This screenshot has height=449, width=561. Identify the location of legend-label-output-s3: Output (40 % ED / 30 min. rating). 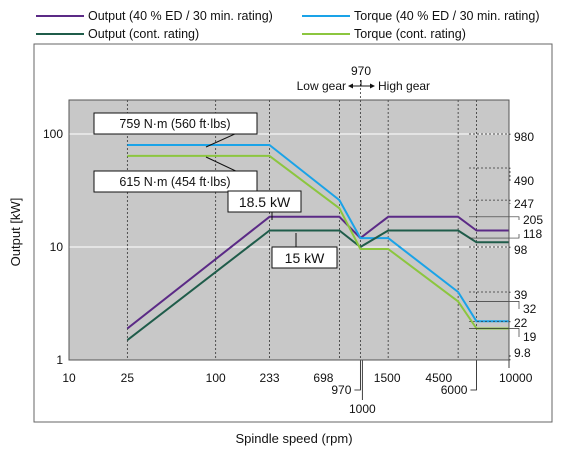
(180, 16).